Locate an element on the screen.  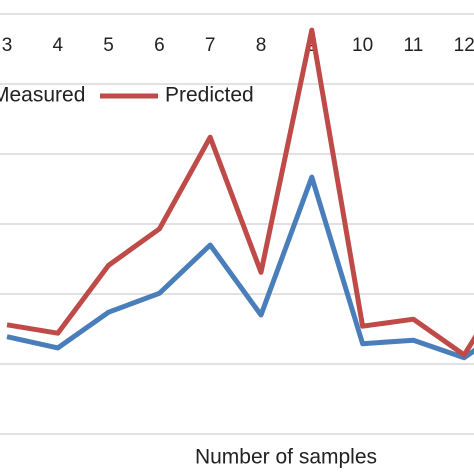
legend-label: Measured is located at coordinates (42, 95).